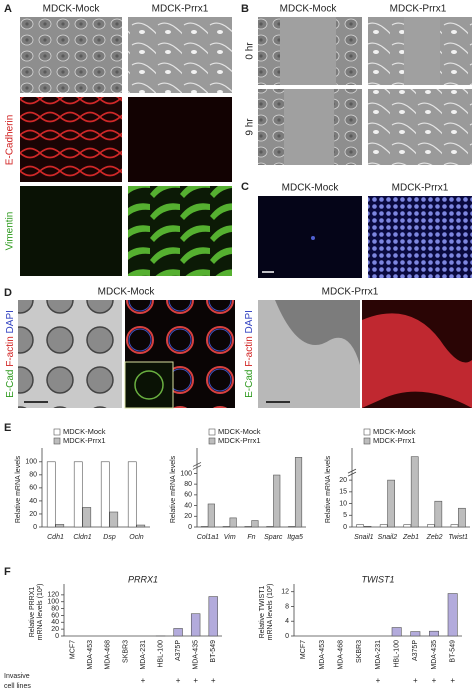  I want to click on panel-label: B, so click(245, 9).